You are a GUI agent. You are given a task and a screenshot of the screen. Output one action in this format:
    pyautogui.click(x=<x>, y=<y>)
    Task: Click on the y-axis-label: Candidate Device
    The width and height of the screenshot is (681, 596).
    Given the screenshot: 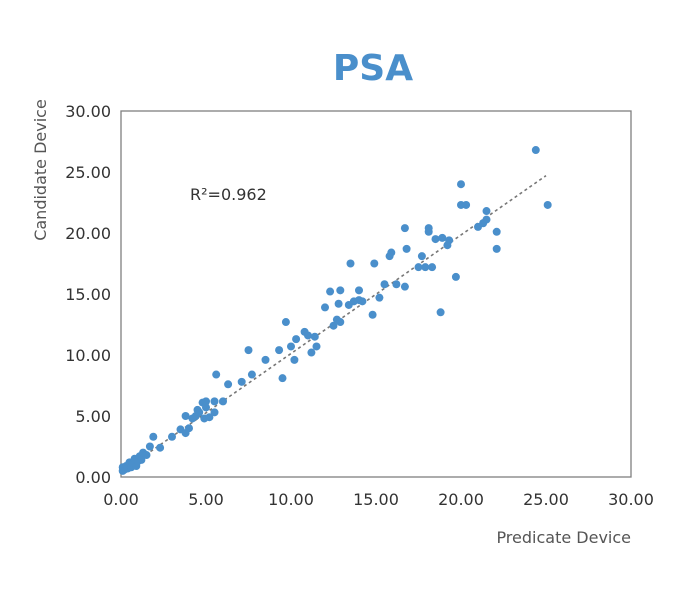 What is the action you would take?
    pyautogui.click(x=40, y=170)
    